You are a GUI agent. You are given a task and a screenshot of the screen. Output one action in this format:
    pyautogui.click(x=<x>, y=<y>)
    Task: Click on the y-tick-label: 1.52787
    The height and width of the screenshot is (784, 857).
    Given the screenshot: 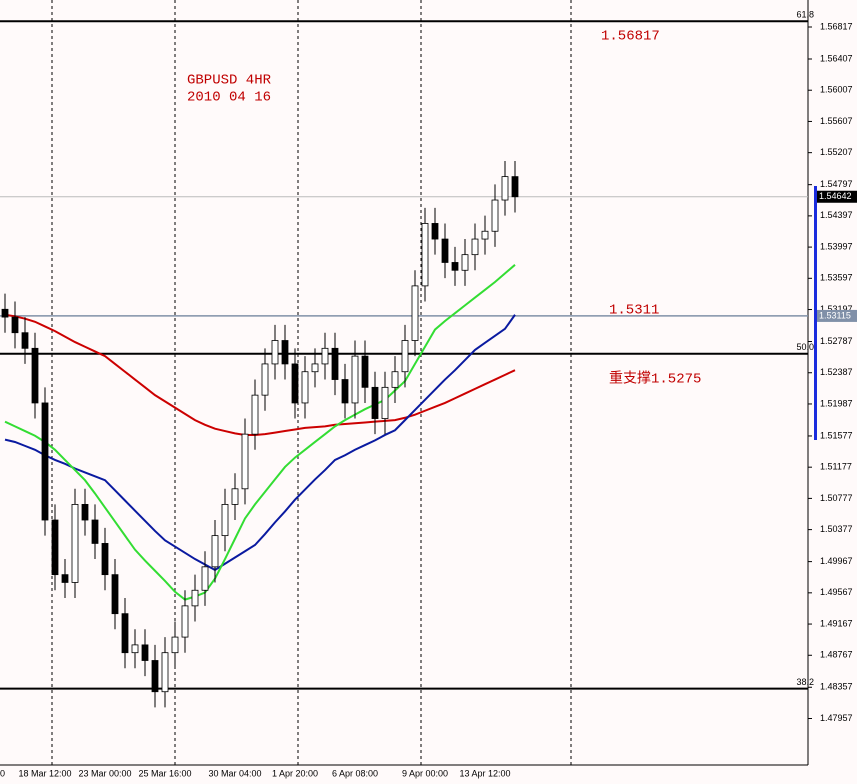 What is the action you would take?
    pyautogui.click(x=836, y=341)
    